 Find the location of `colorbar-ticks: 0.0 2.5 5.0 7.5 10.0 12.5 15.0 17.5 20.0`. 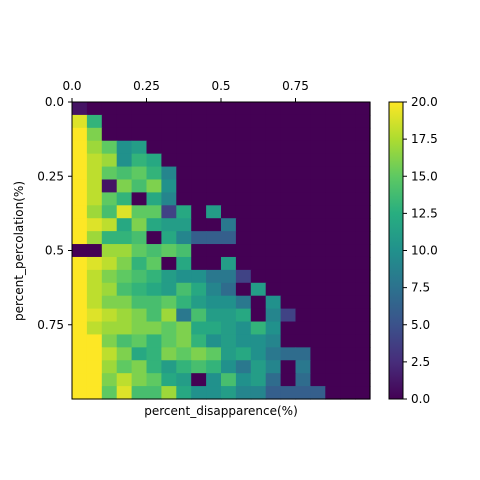

colorbar-ticks: 0.0 2.5 5.0 7.5 10.0 12.5 15.0 17.5 20.0 is located at coordinates (420, 250).